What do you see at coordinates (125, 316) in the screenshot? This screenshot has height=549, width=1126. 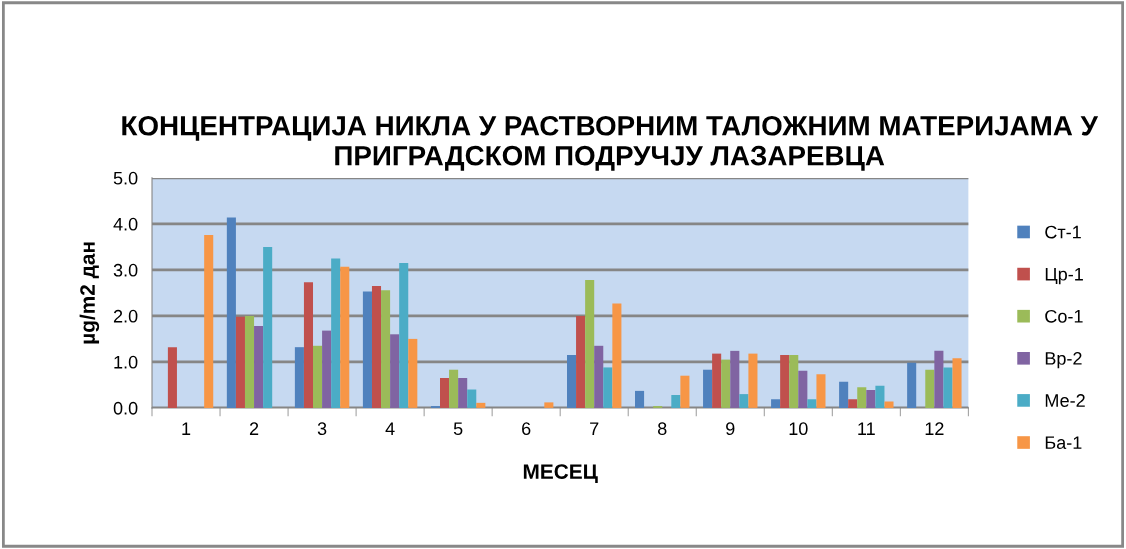 I see `y-tick-label: 2.0` at bounding box center [125, 316].